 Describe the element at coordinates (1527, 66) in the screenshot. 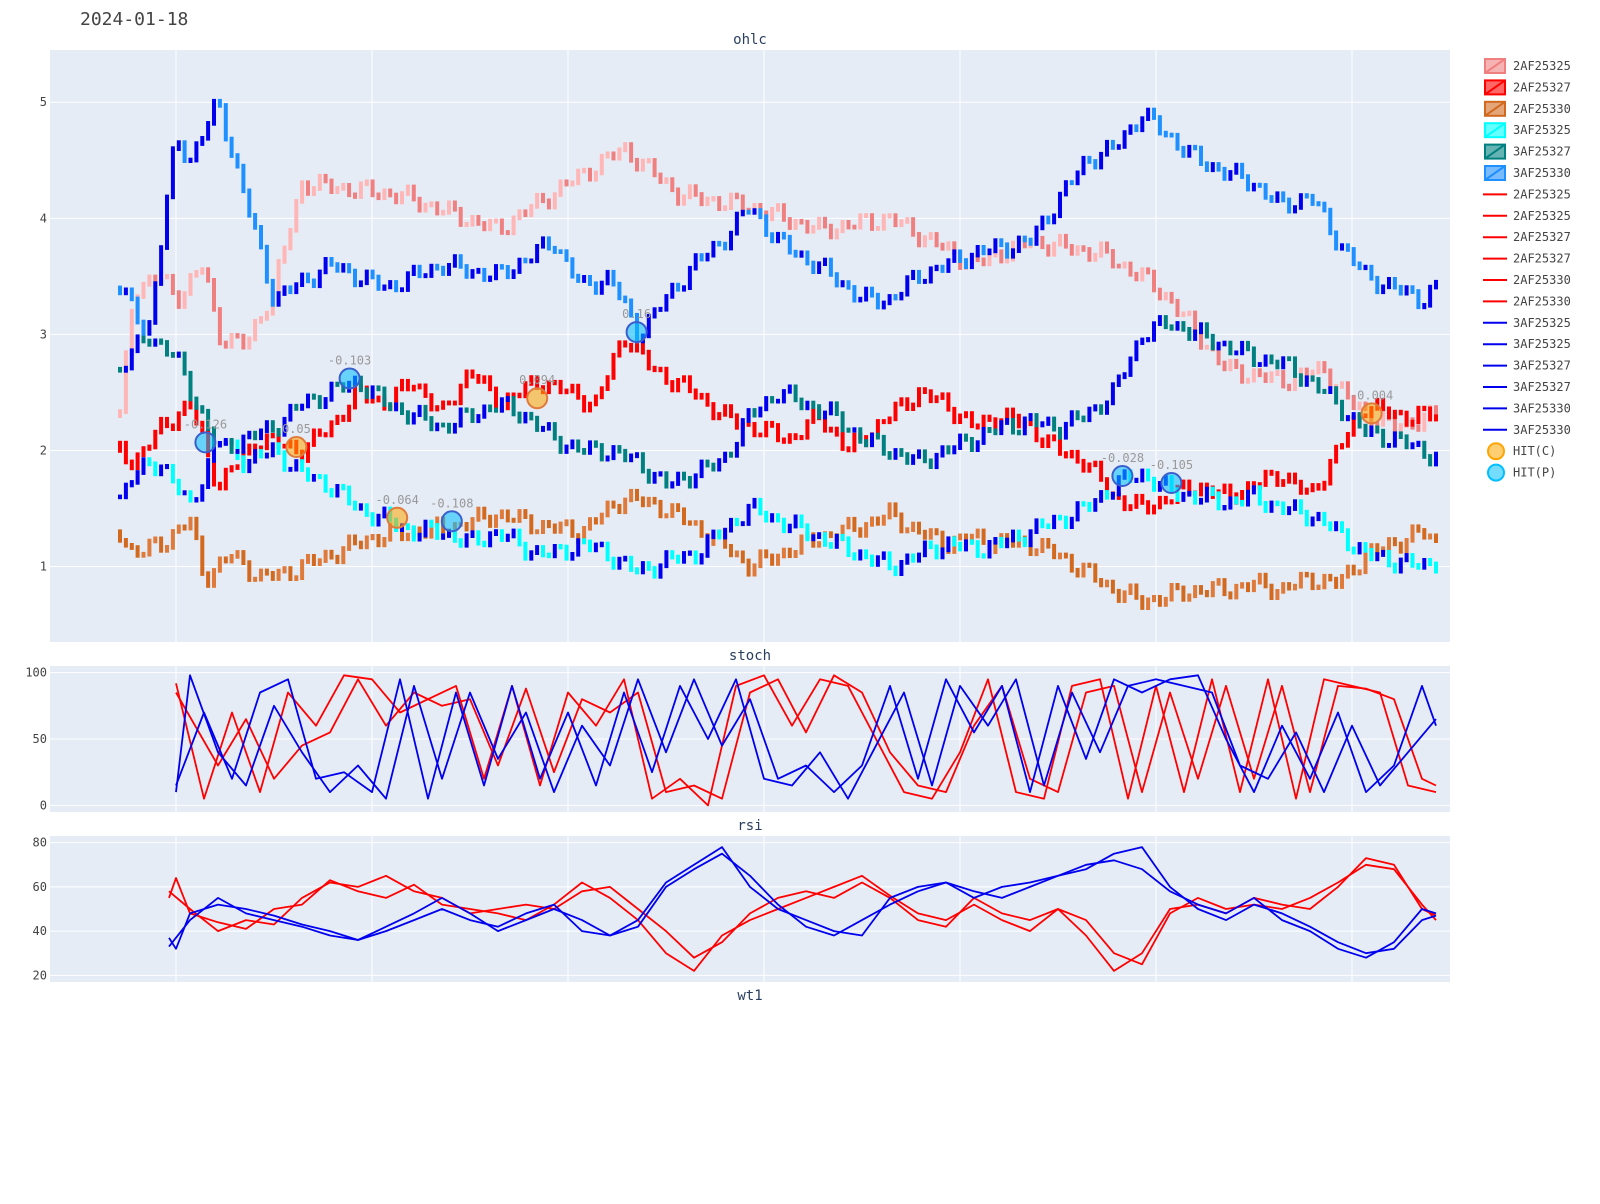

I see `legend-item-box: 2AF25325` at that location.